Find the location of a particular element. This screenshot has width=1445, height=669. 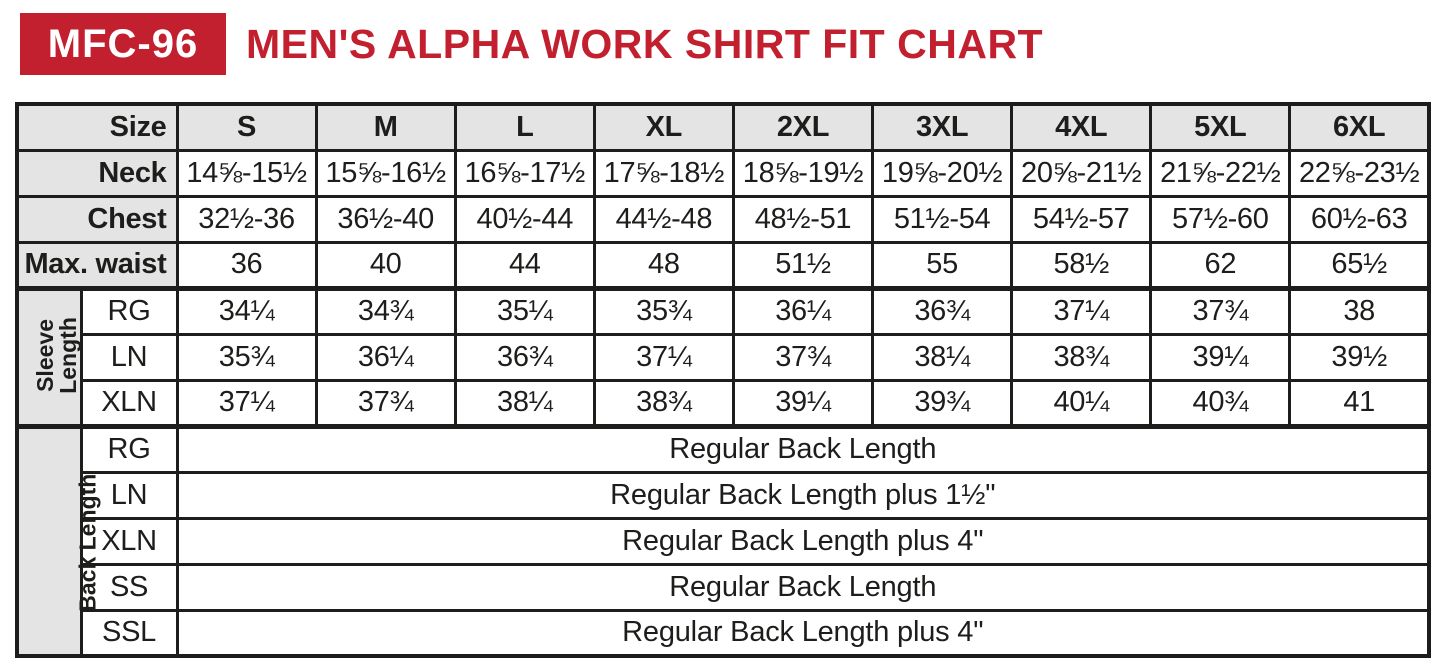

size-col-header: 5XL is located at coordinates (1220, 127).